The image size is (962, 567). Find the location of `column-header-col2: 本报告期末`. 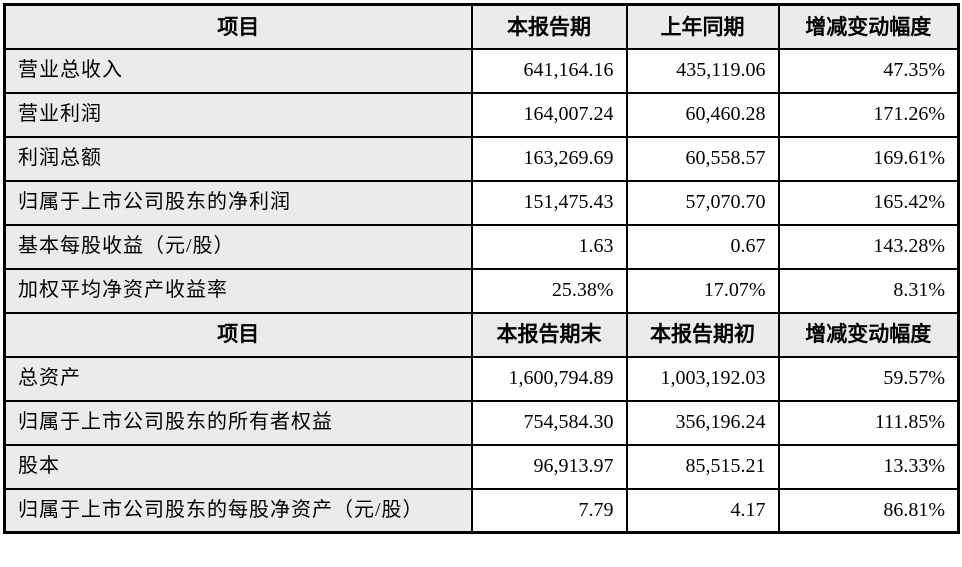

column-header-col2: 本报告期末 is located at coordinates (549, 334).